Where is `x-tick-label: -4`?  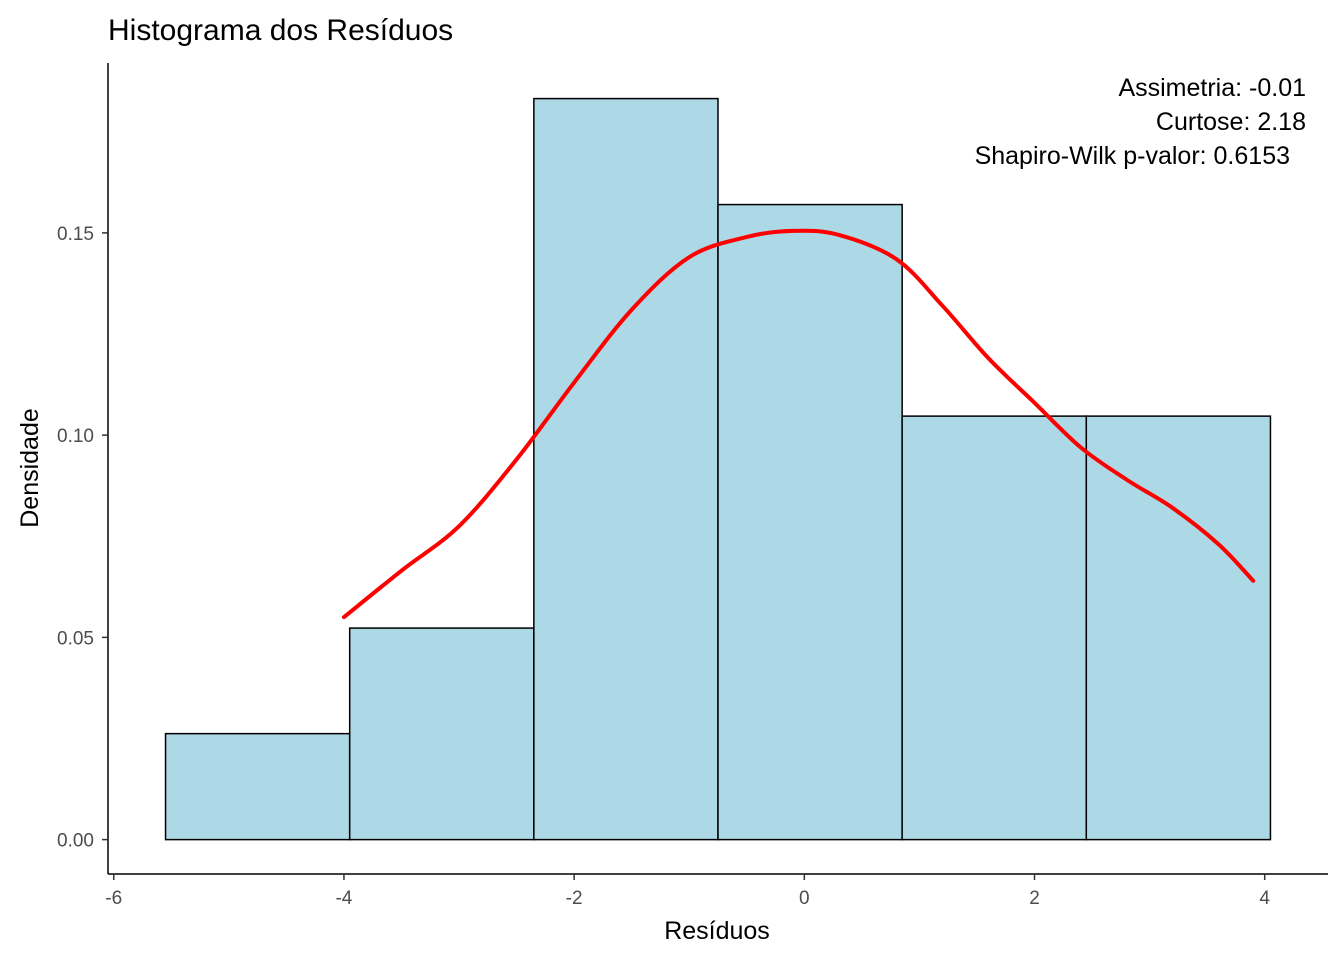
x-tick-label: -4 is located at coordinates (343, 898).